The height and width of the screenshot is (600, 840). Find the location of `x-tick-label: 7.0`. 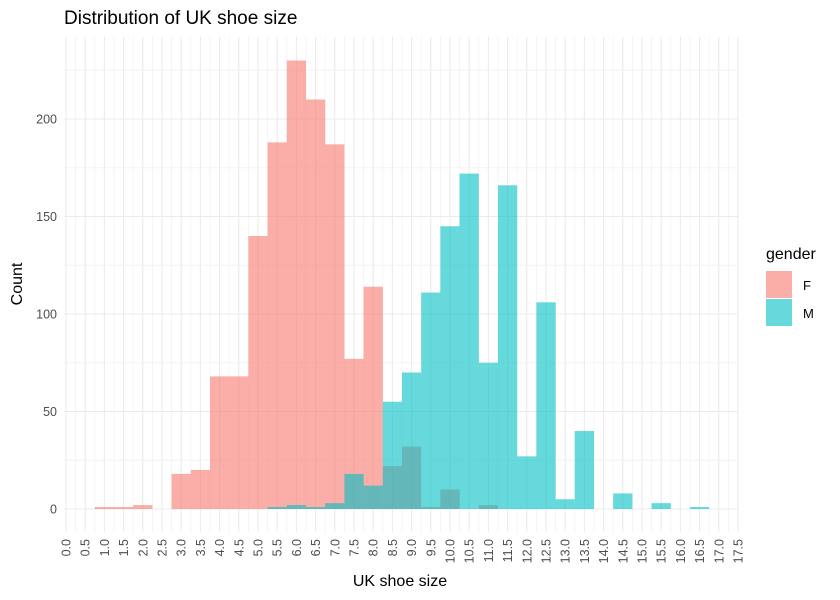

x-tick-label: 7.0 is located at coordinates (335, 547).